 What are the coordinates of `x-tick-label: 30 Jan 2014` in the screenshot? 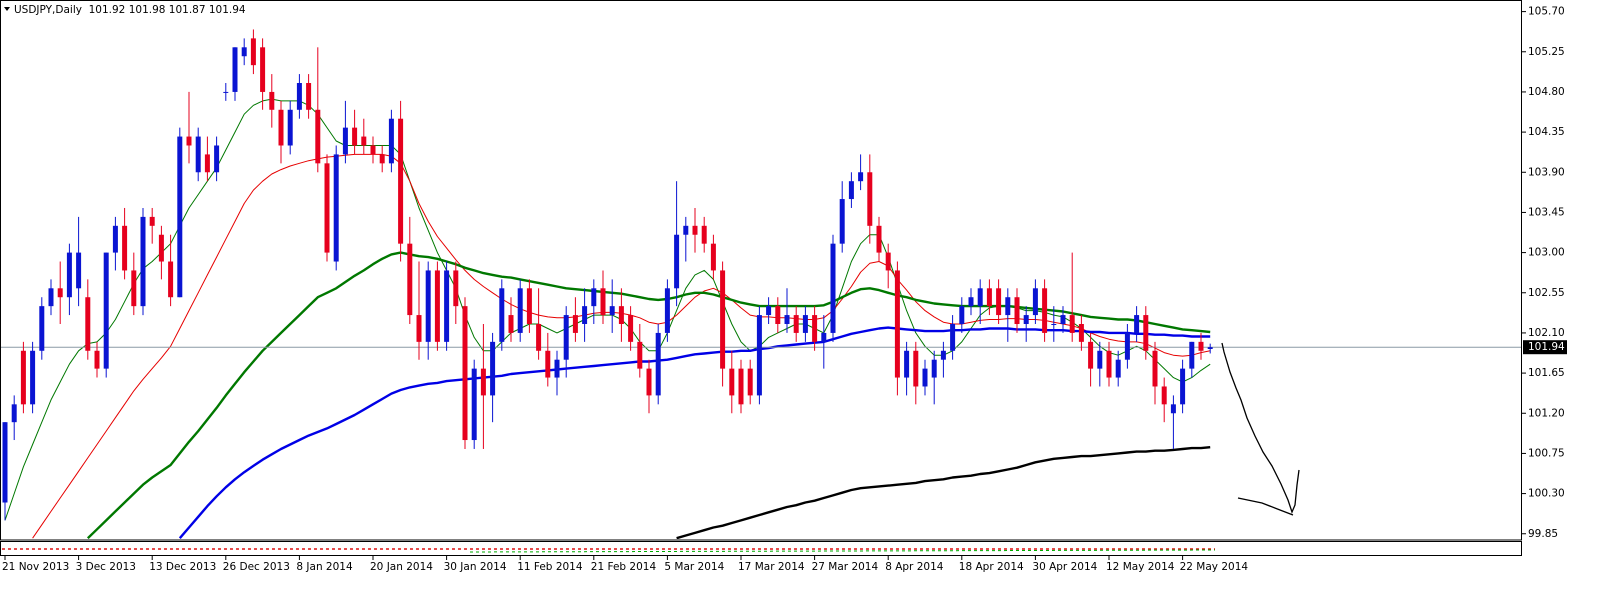 It's located at (475, 567).